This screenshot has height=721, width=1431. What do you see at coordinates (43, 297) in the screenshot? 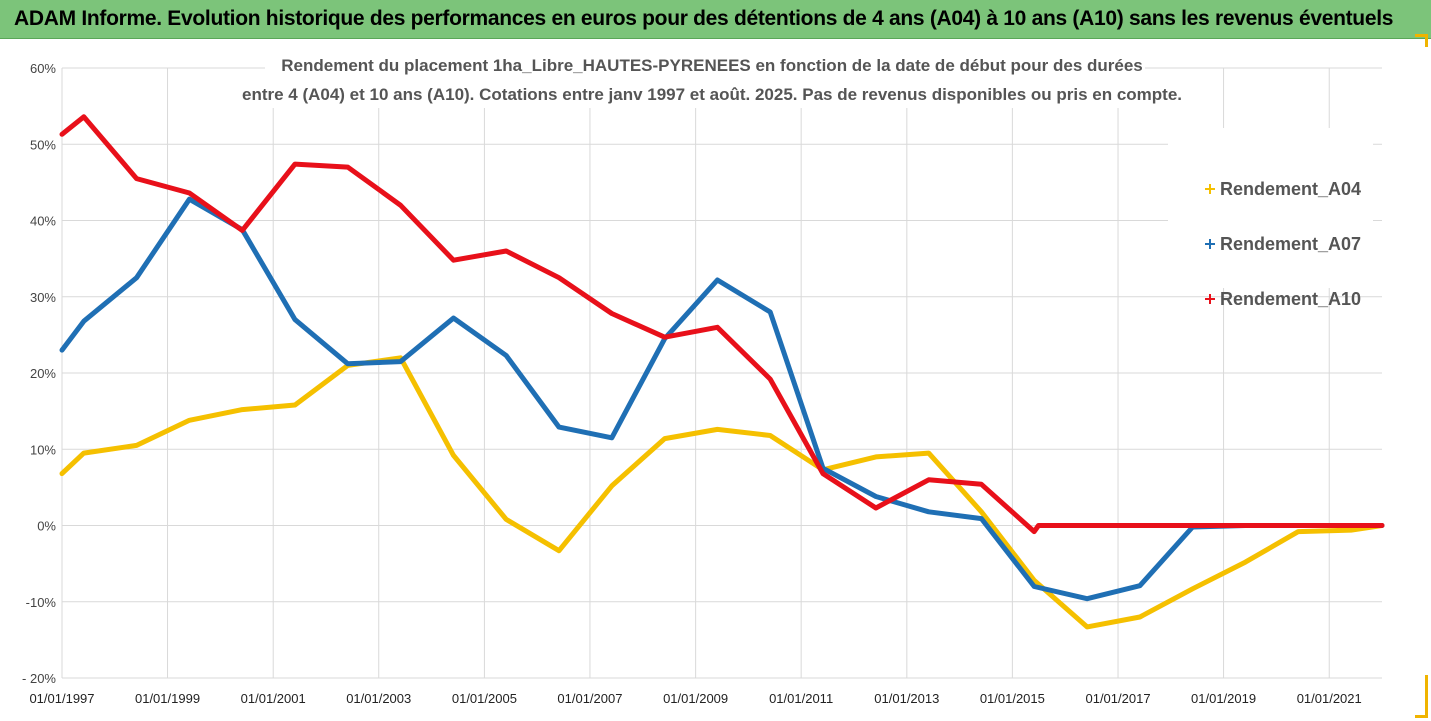
I see `y-tick-label: 30%` at bounding box center [43, 297].